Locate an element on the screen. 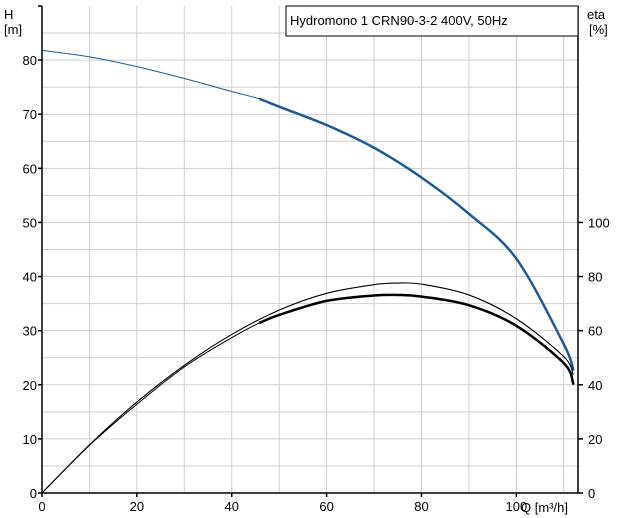 The width and height of the screenshot is (621, 518). left-tick-label: 10 is located at coordinates (30, 439).